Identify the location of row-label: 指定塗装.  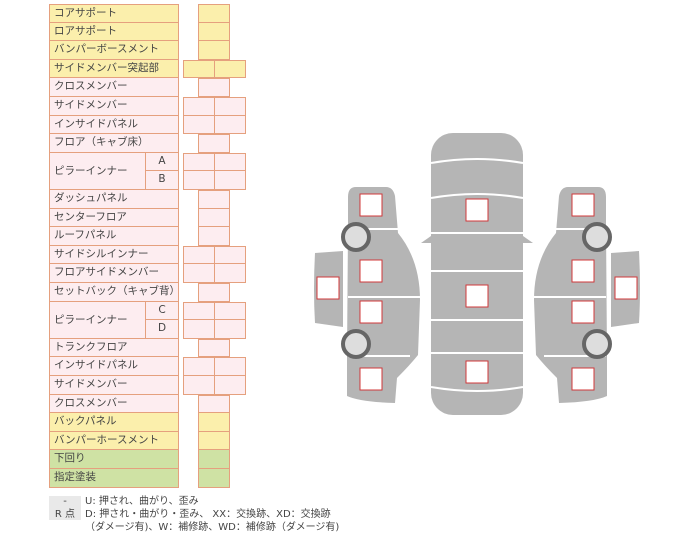
(114, 478).